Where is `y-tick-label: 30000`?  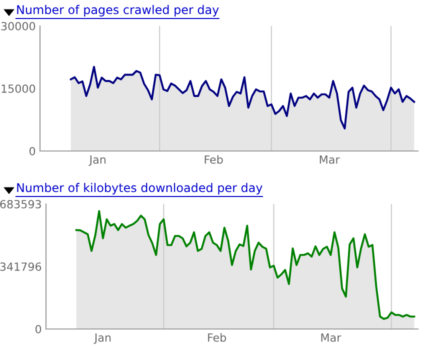 y-tick-label: 30000 is located at coordinates (18, 26).